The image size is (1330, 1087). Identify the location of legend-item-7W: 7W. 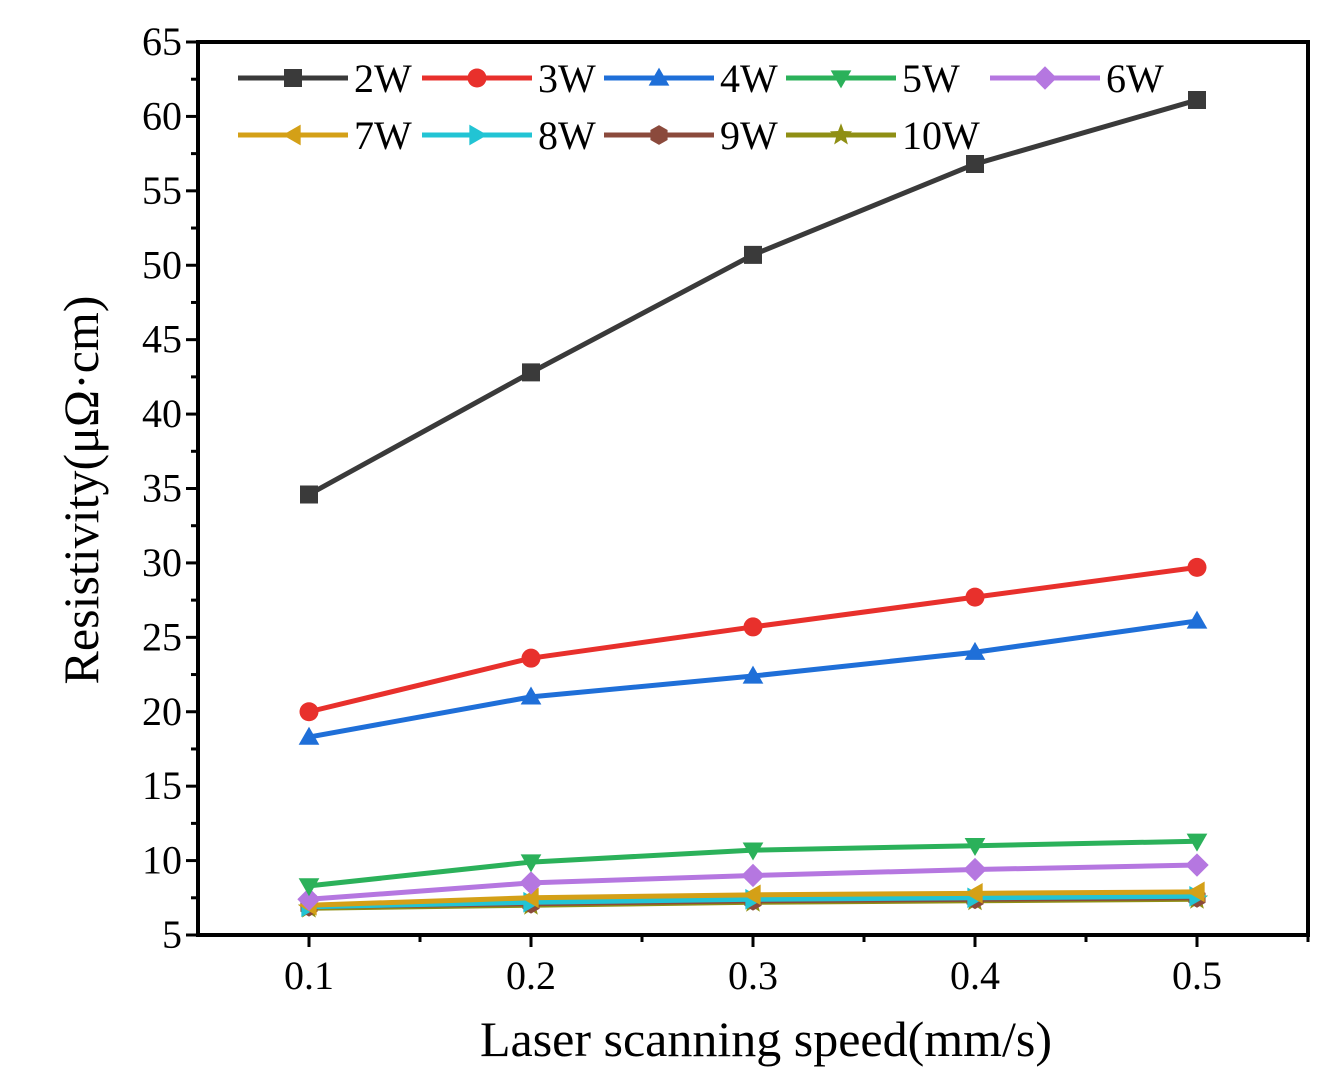
(325, 135).